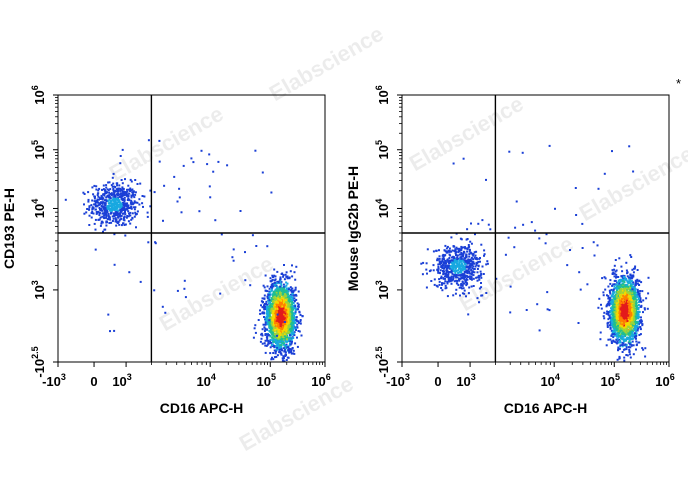  I want to click on x-tick-label: 103, so click(121, 380).